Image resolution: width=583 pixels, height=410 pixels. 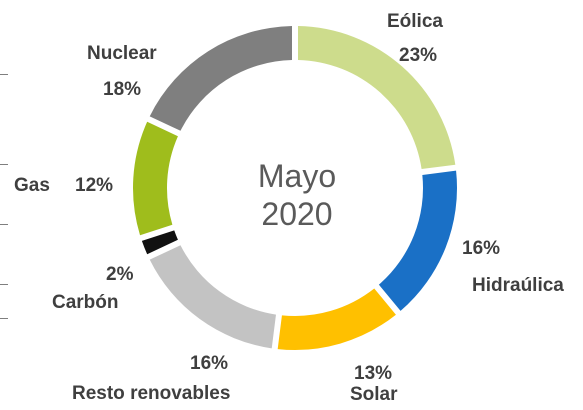 I want to click on label-nuclear-pct: 18%, so click(x=122, y=89).